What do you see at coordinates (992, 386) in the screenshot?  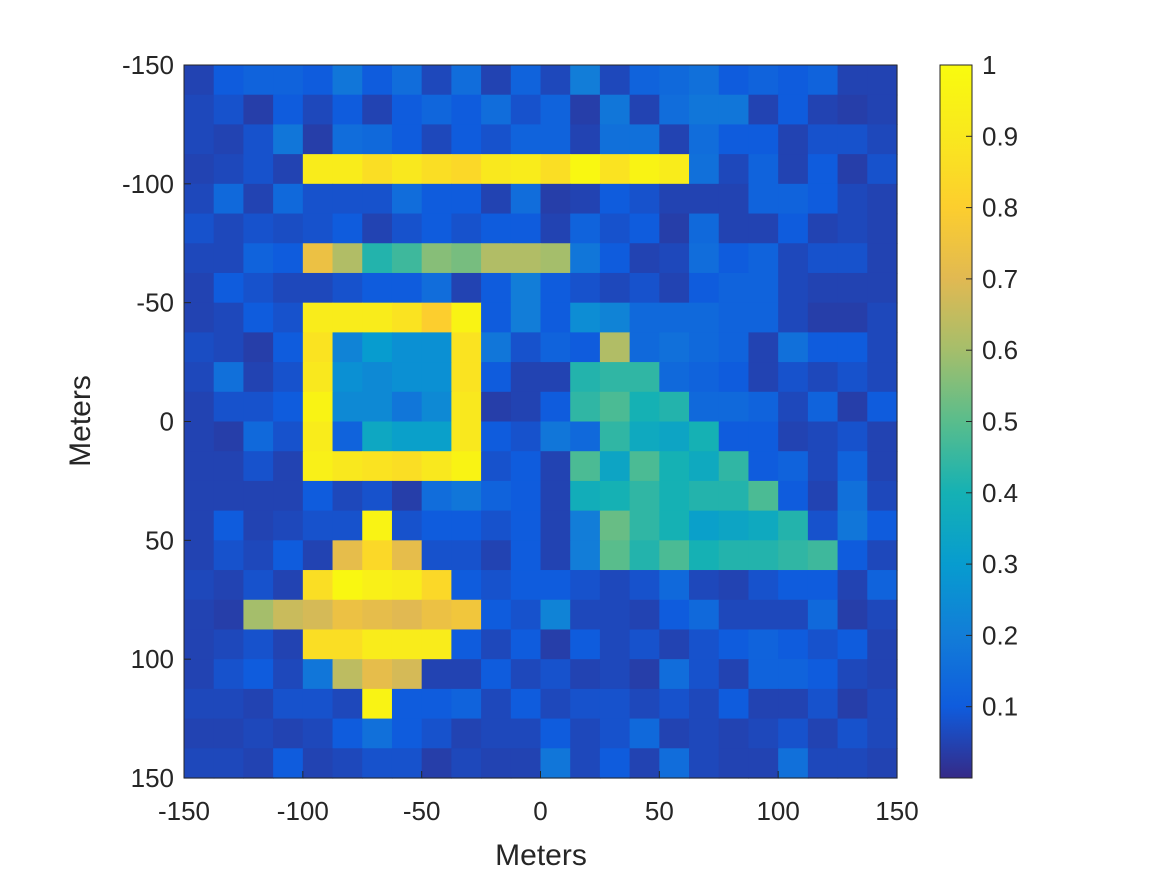 I see `colorbar-ticks: 0.1 0.2 0.3 0.4 0.5 0.6 0.7 0.8 0.9 1` at bounding box center [992, 386].